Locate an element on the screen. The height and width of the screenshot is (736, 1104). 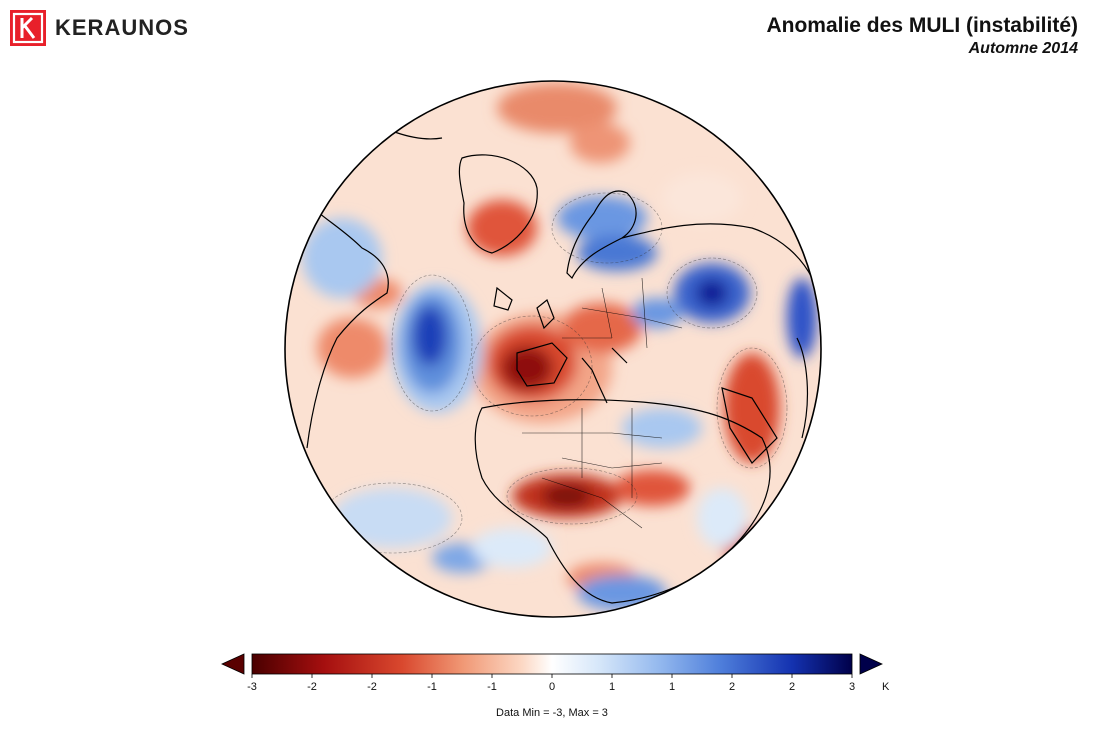
neutral-area-horn-africa is located at coordinates (722, 518).